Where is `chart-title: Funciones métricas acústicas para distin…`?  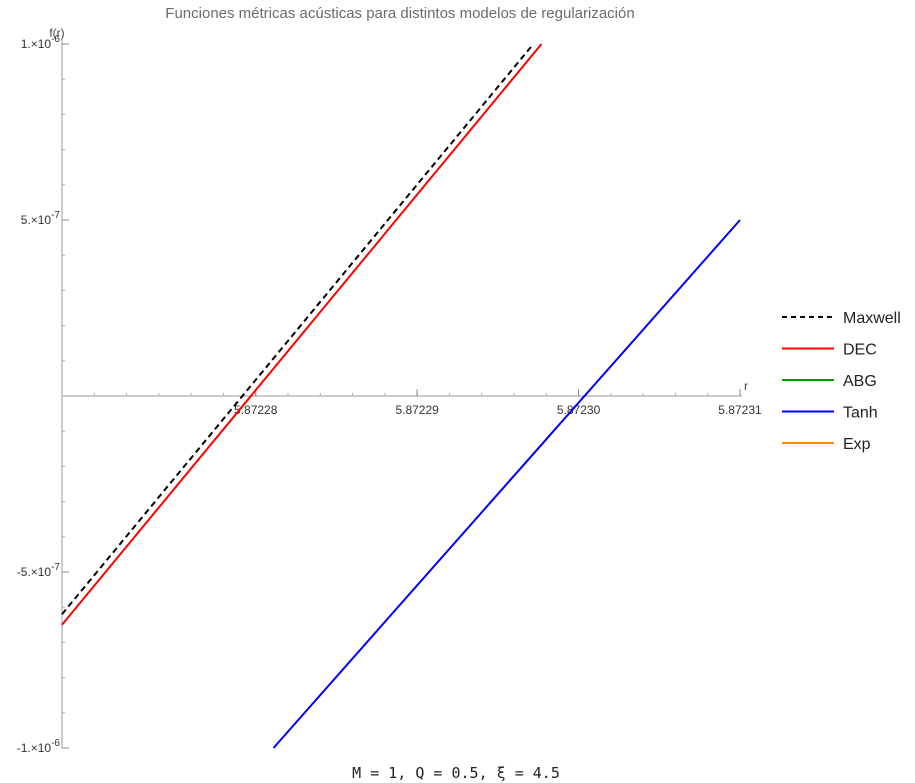
chart-title: Funciones métricas acústicas para distin… is located at coordinates (399, 13).